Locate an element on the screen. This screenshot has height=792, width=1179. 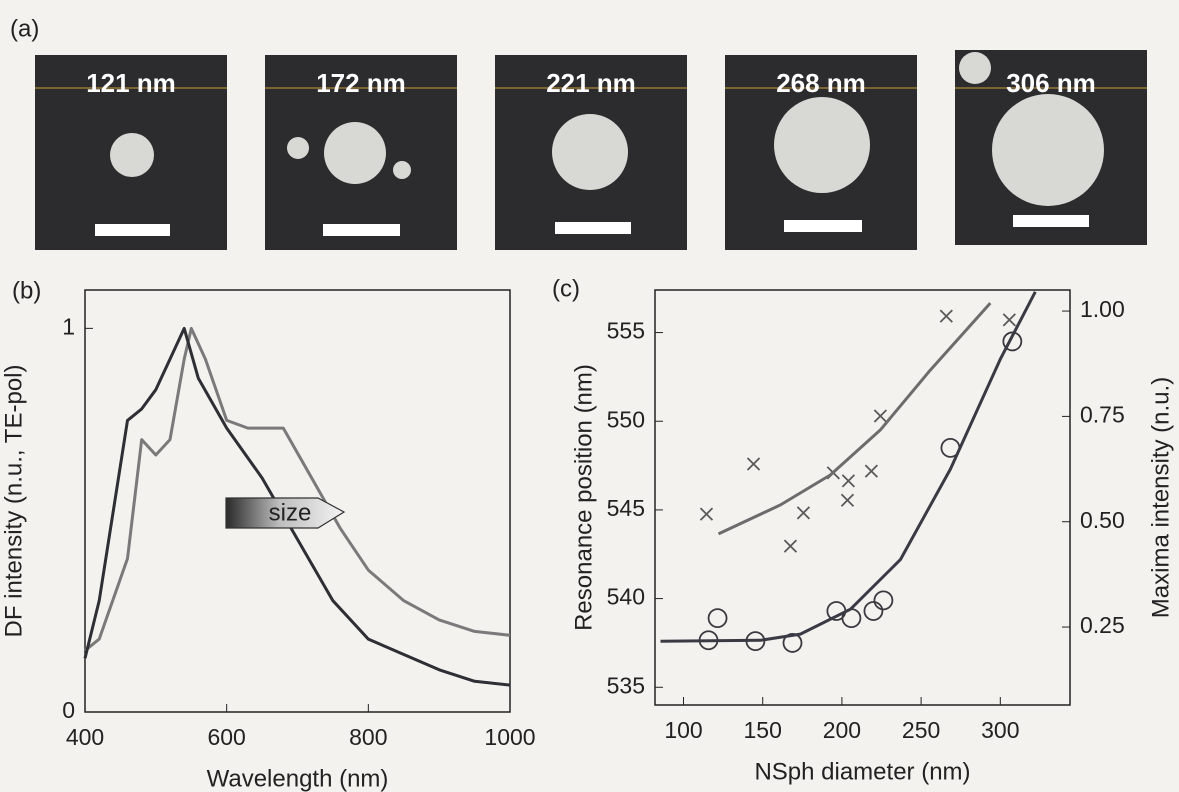
x-tick-label: 100 is located at coordinates (683, 730).